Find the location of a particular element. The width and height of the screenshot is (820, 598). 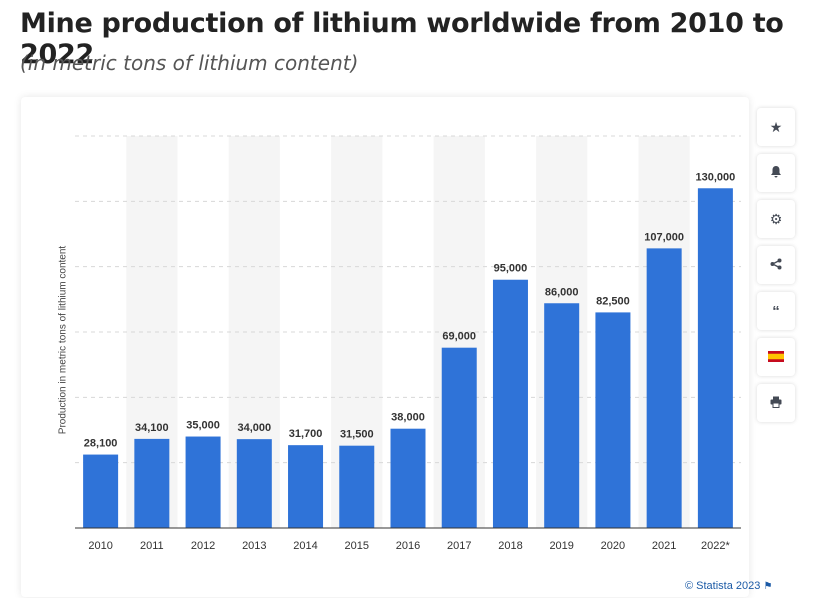

bar-2018 is located at coordinates (510, 403).